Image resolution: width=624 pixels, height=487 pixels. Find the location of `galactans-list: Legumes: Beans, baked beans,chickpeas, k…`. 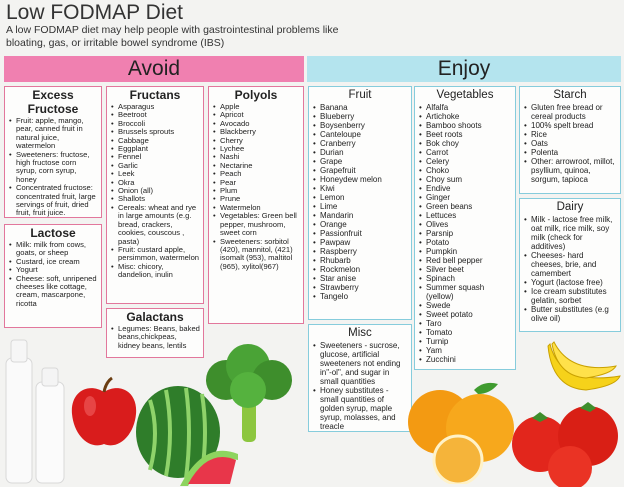

galactans-list: Legumes: Beans, baked beans,chickpeas, k… is located at coordinates (155, 337).